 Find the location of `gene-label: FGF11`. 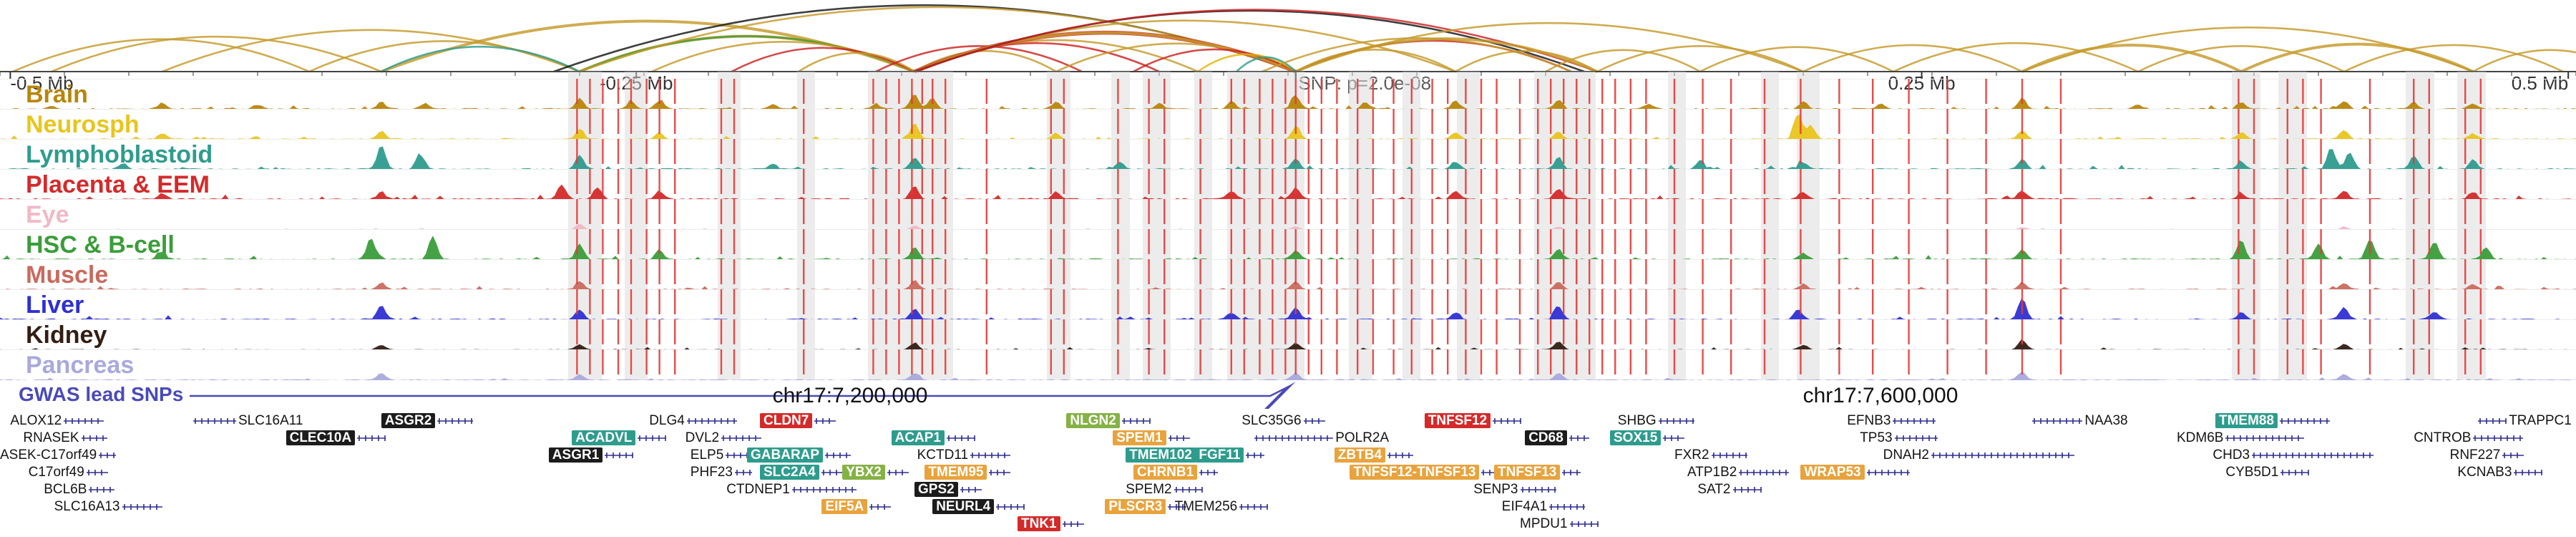

gene-label: FGF11 is located at coordinates (1219, 455).